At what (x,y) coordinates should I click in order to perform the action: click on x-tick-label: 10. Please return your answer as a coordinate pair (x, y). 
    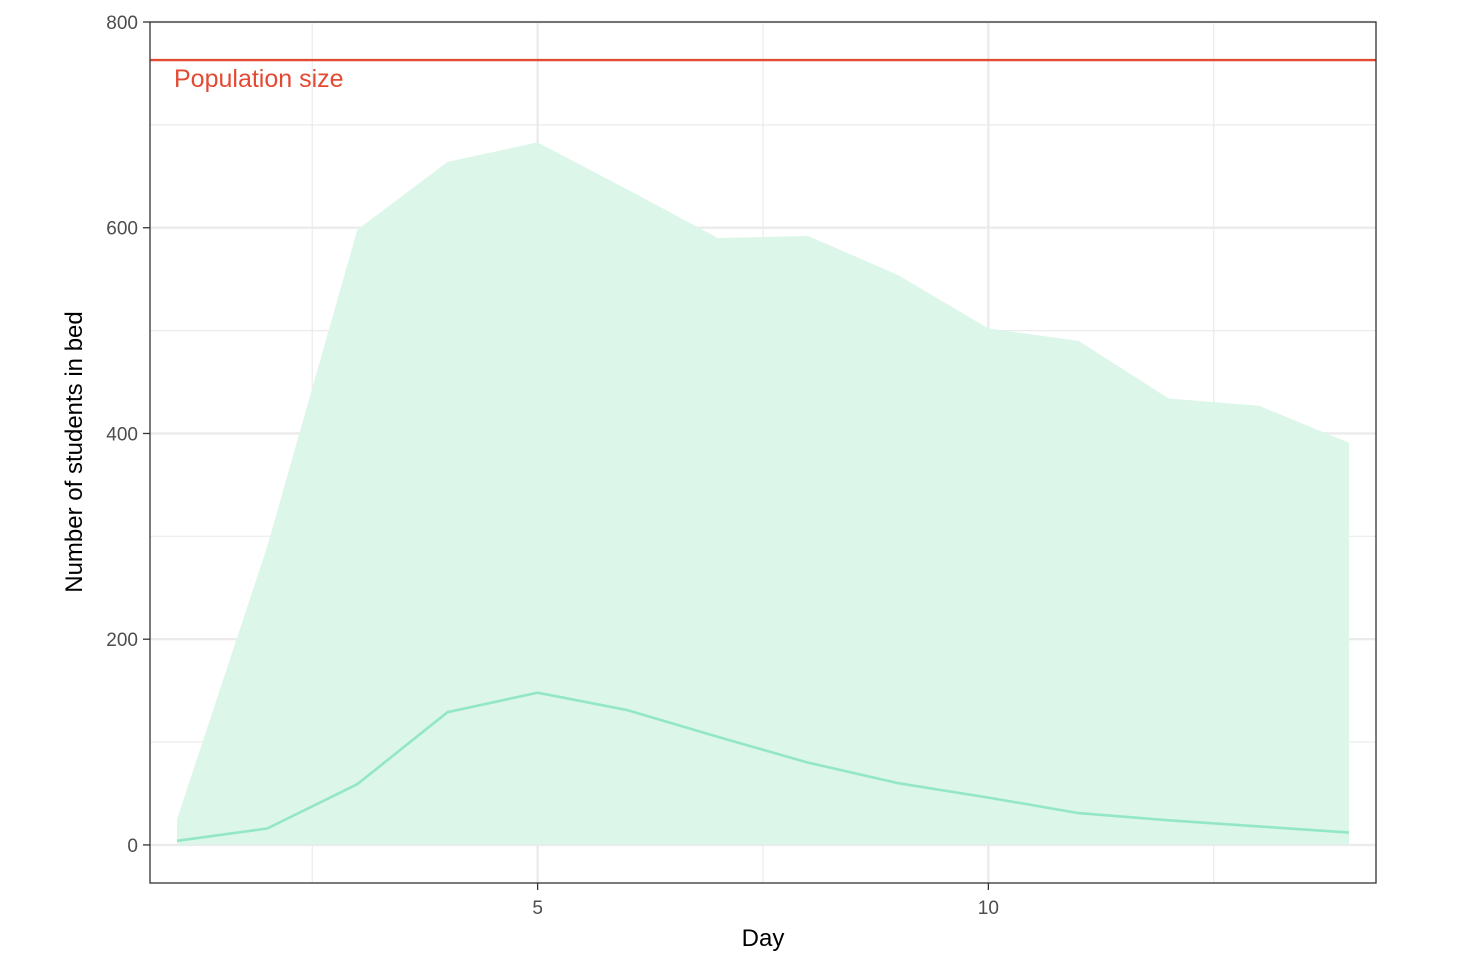
    Looking at the image, I should click on (988, 908).